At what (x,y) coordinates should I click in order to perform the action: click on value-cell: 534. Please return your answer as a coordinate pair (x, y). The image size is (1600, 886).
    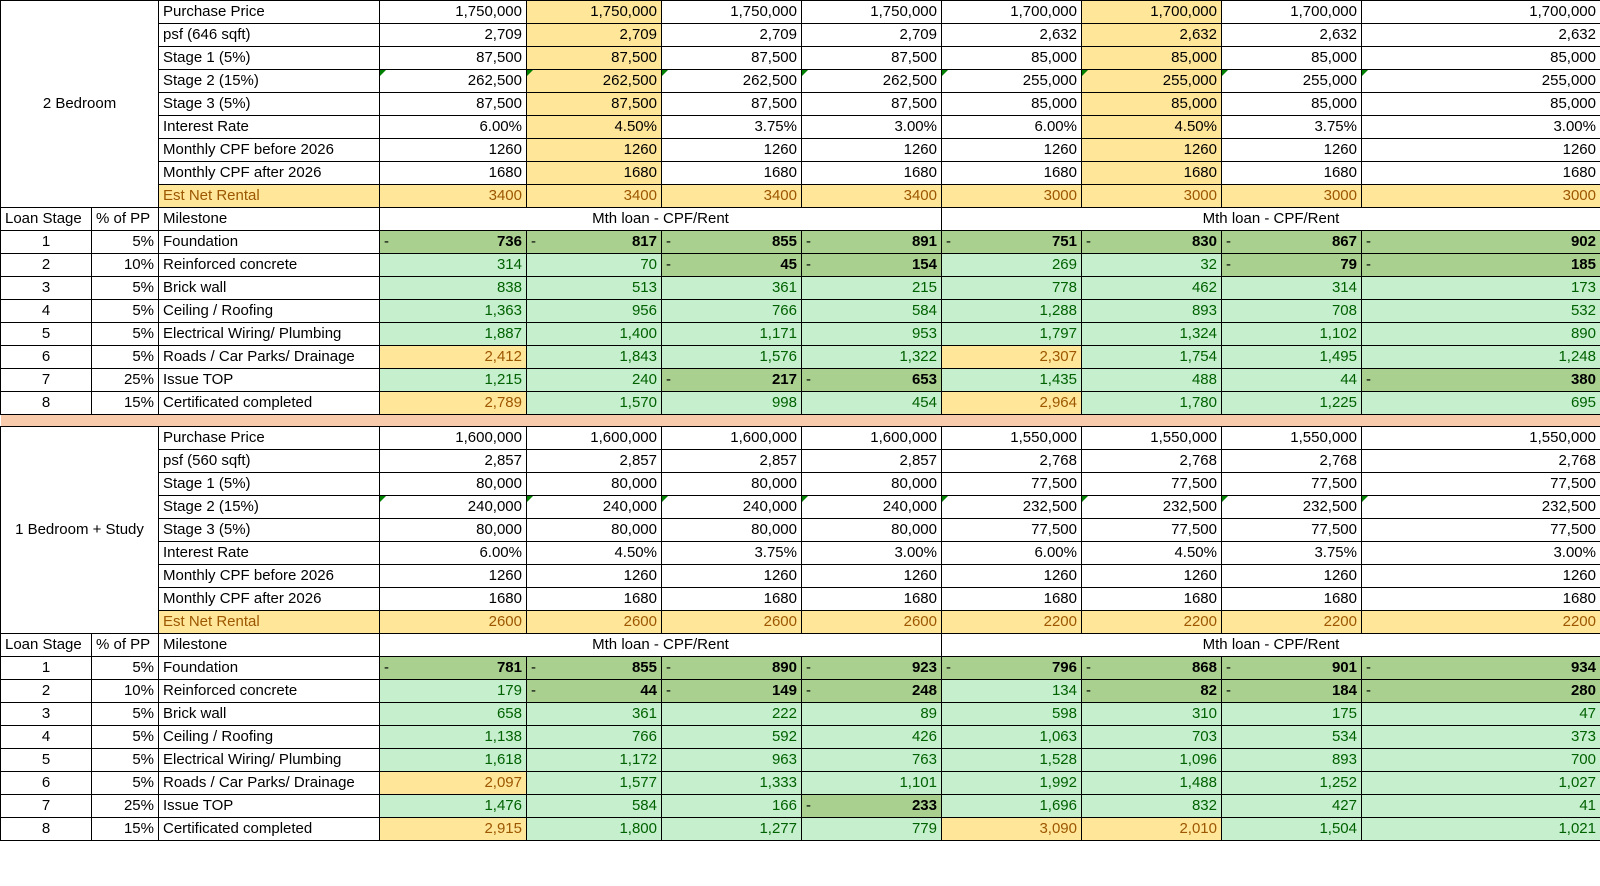
    Looking at the image, I should click on (1291, 737).